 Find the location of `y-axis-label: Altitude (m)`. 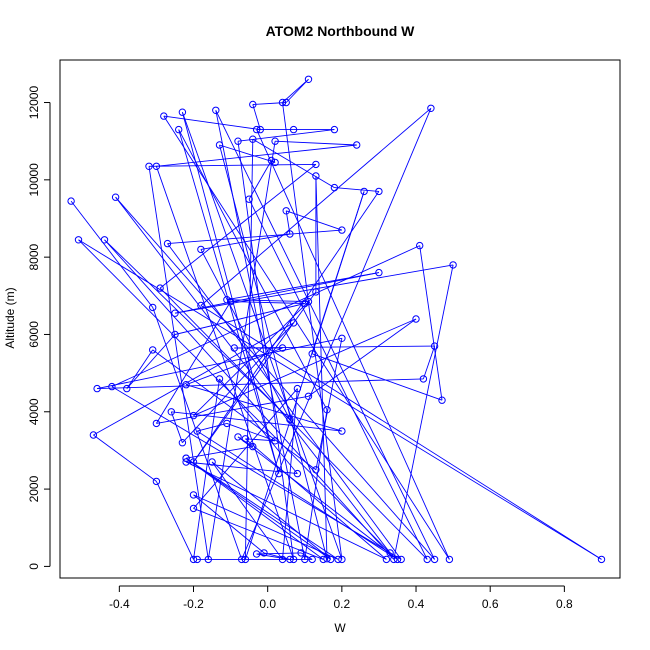

y-axis-label: Altitude (m) is located at coordinates (10, 317).